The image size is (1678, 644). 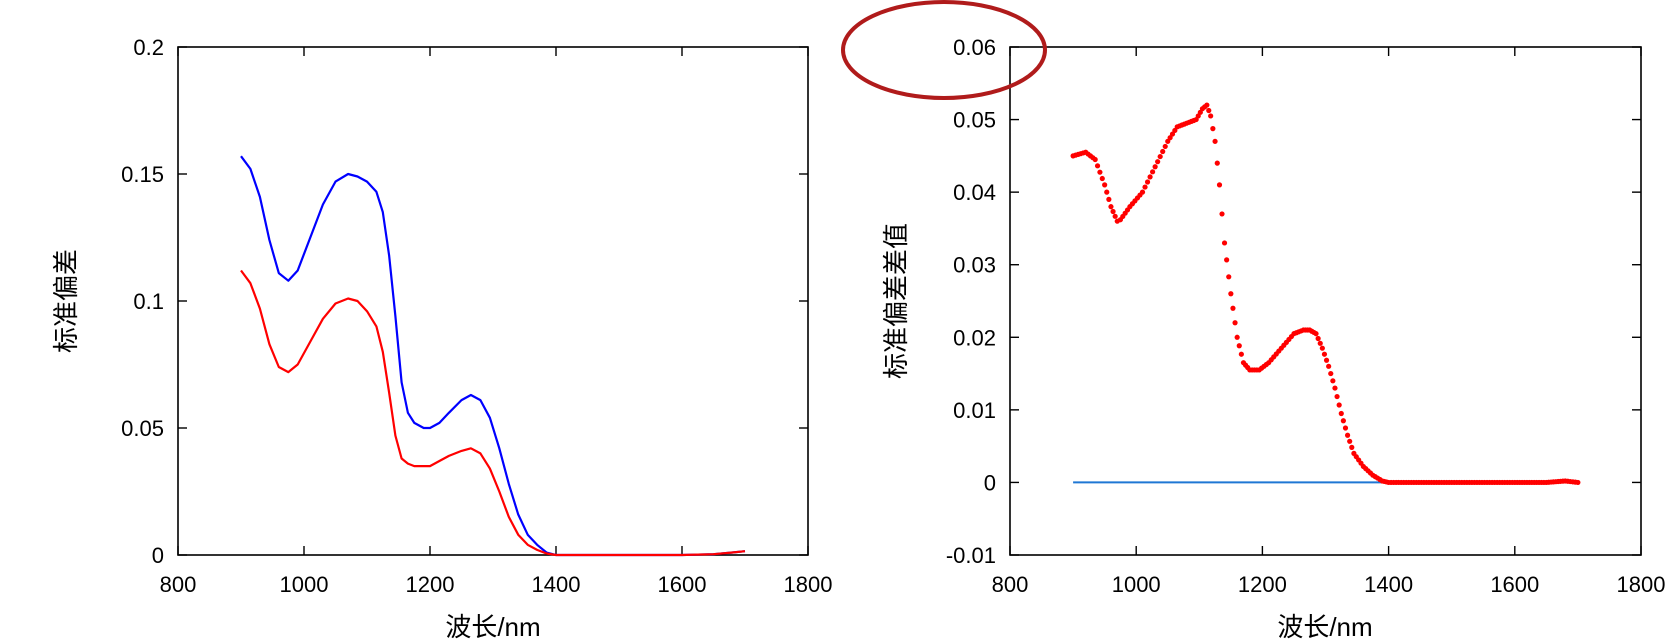 I want to click on y-tick-label: 0.2, so click(x=148, y=47).